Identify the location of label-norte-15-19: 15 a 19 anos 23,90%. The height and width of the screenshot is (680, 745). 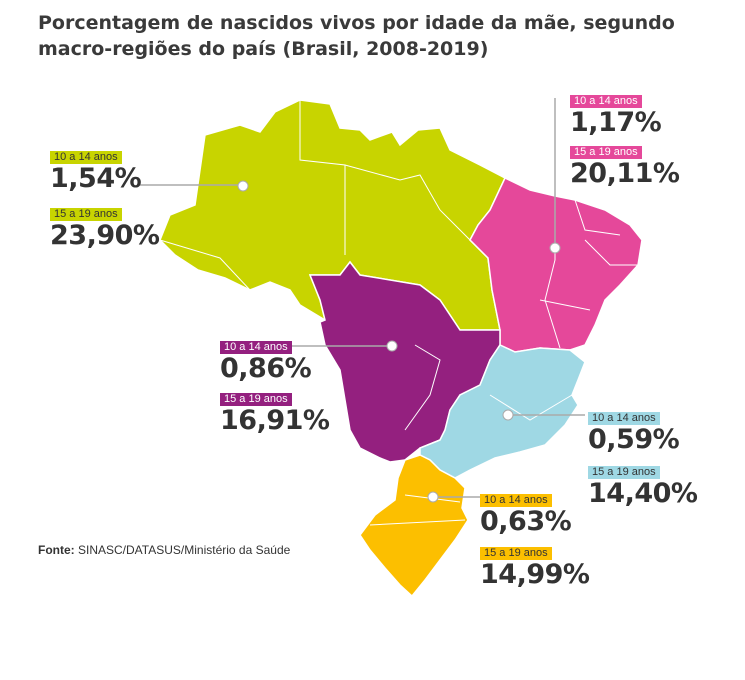
(105, 227).